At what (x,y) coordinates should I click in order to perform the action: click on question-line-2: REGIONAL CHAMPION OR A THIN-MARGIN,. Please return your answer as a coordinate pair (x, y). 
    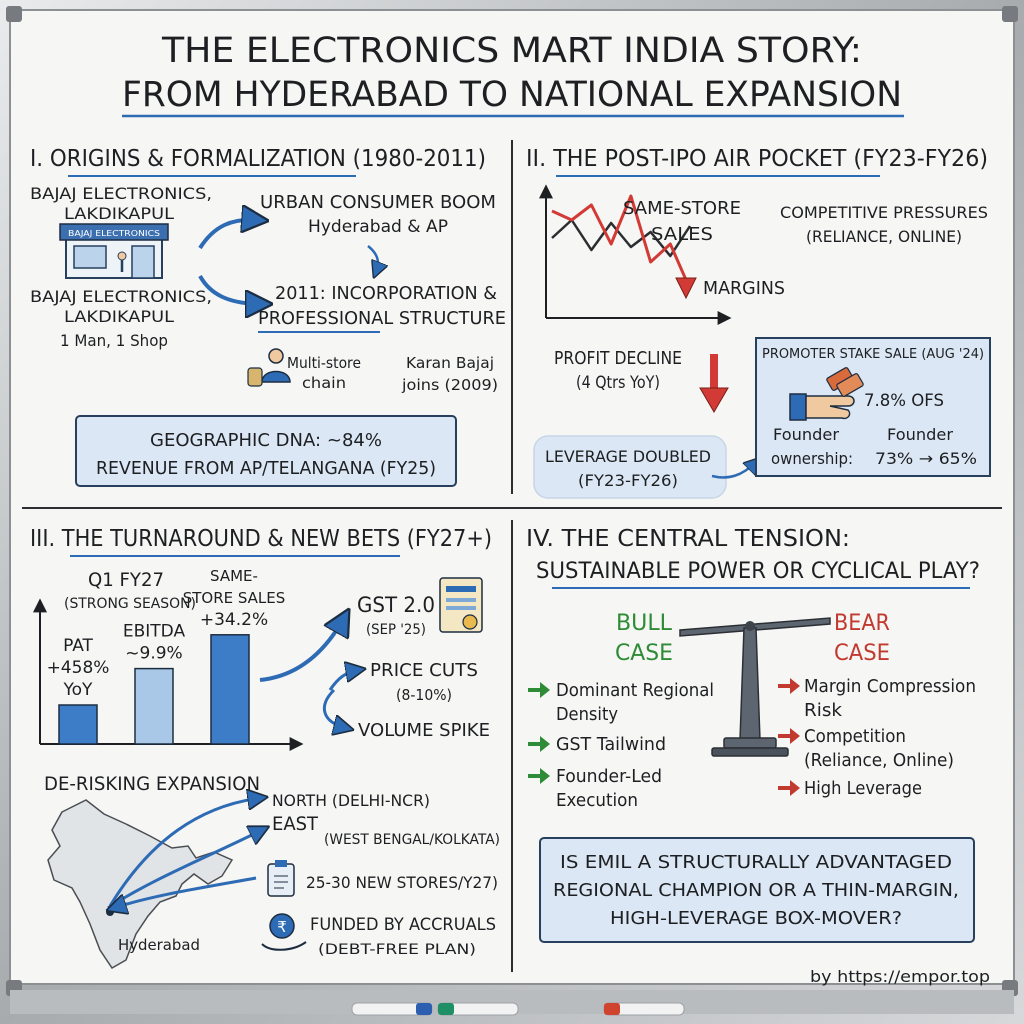
    Looking at the image, I should click on (756, 890).